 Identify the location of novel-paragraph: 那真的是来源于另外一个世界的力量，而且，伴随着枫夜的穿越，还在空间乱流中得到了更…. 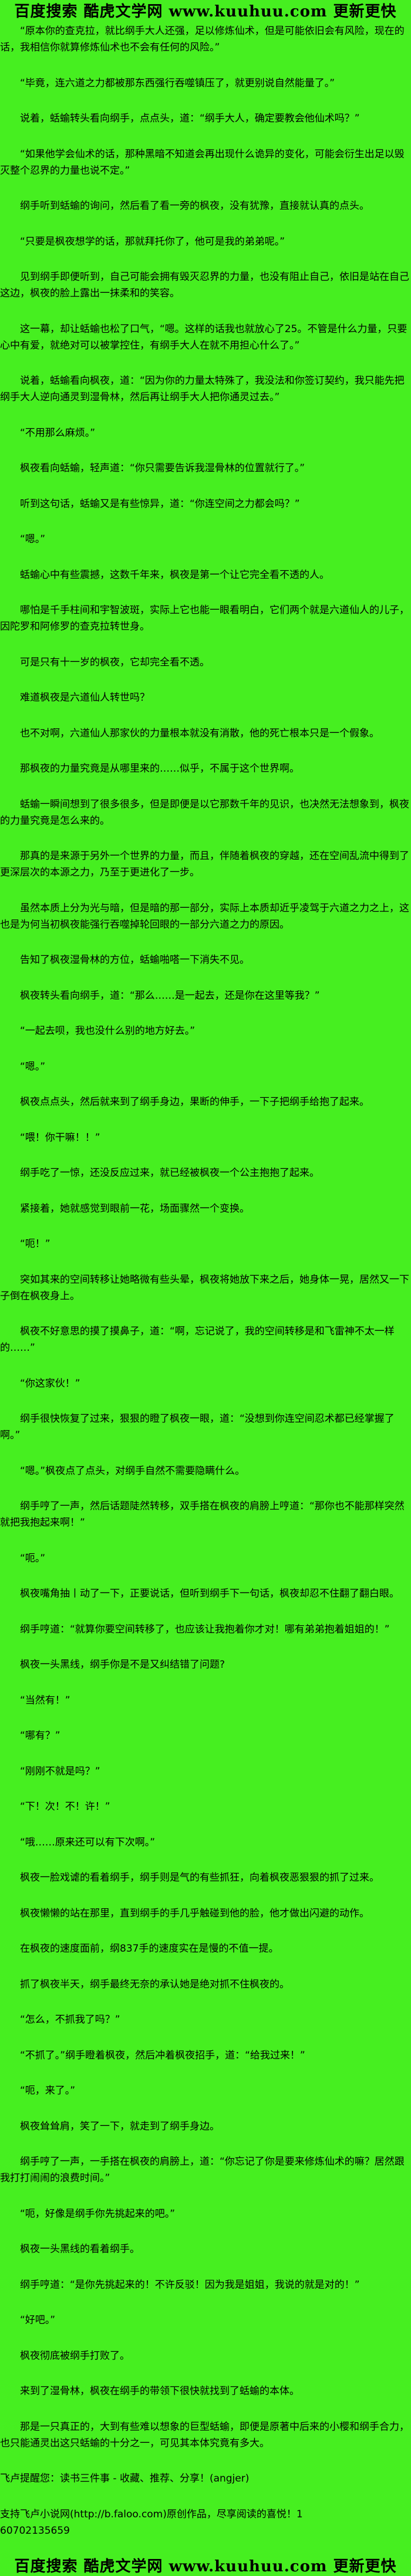
(204, 864).